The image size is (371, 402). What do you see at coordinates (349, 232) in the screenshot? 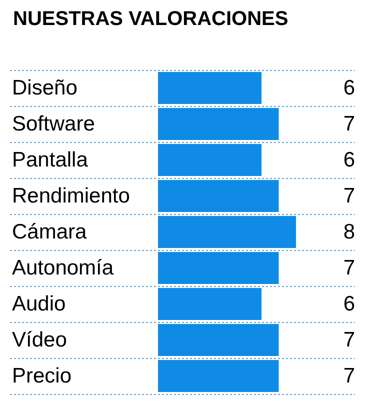
I see `data-label: 8` at bounding box center [349, 232].